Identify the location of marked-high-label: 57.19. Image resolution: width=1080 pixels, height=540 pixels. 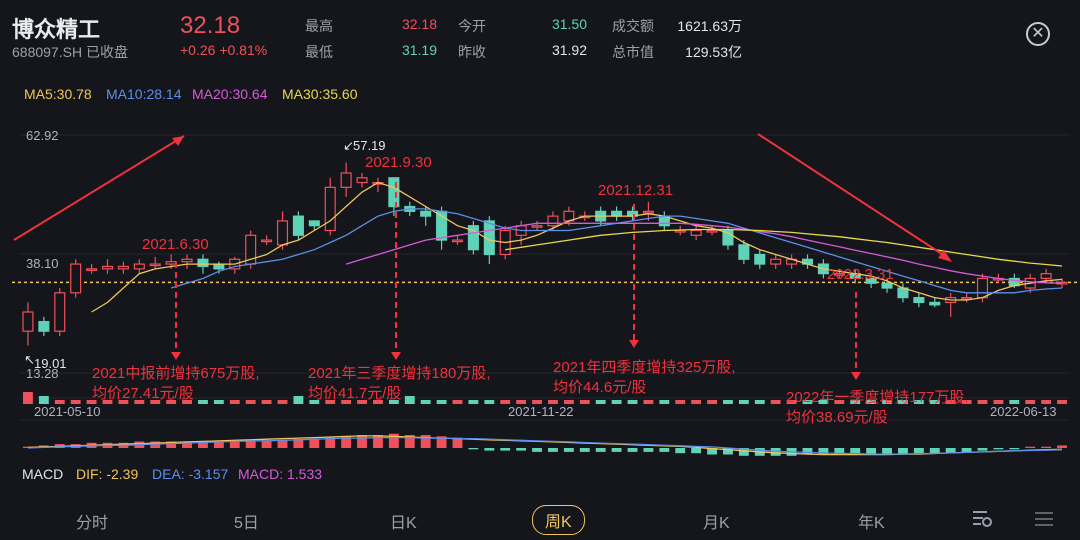
(369, 145).